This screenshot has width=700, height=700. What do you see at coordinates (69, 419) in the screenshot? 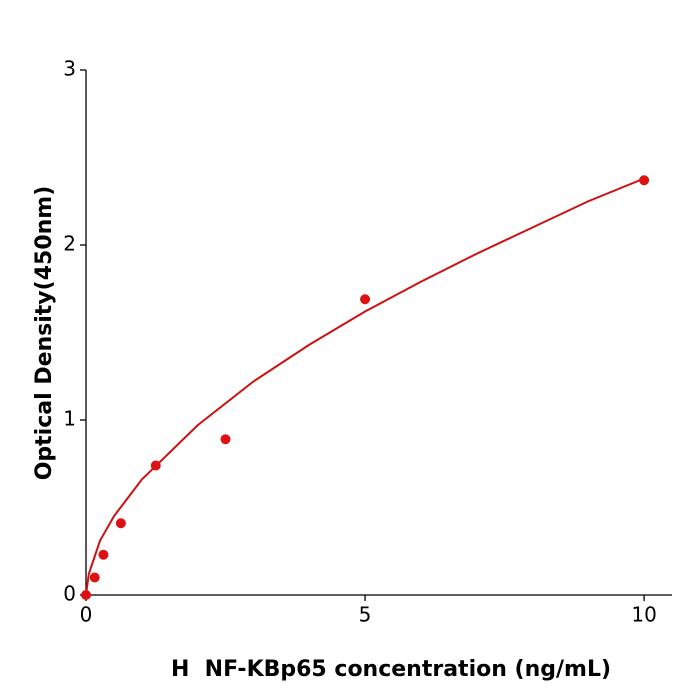
I see `y-tick-label: 1` at bounding box center [69, 419].